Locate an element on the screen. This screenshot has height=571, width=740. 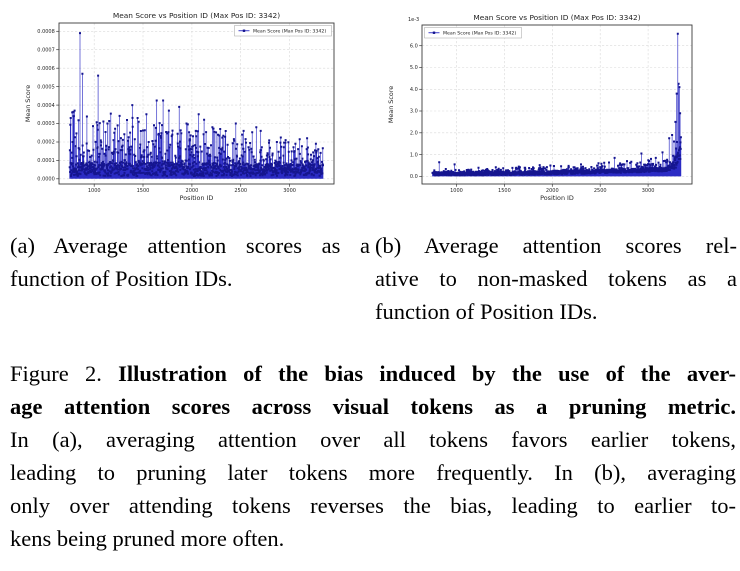
chart-b-legend: Mean Score (Max Pos ID: 3342) is located at coordinates (473, 33).